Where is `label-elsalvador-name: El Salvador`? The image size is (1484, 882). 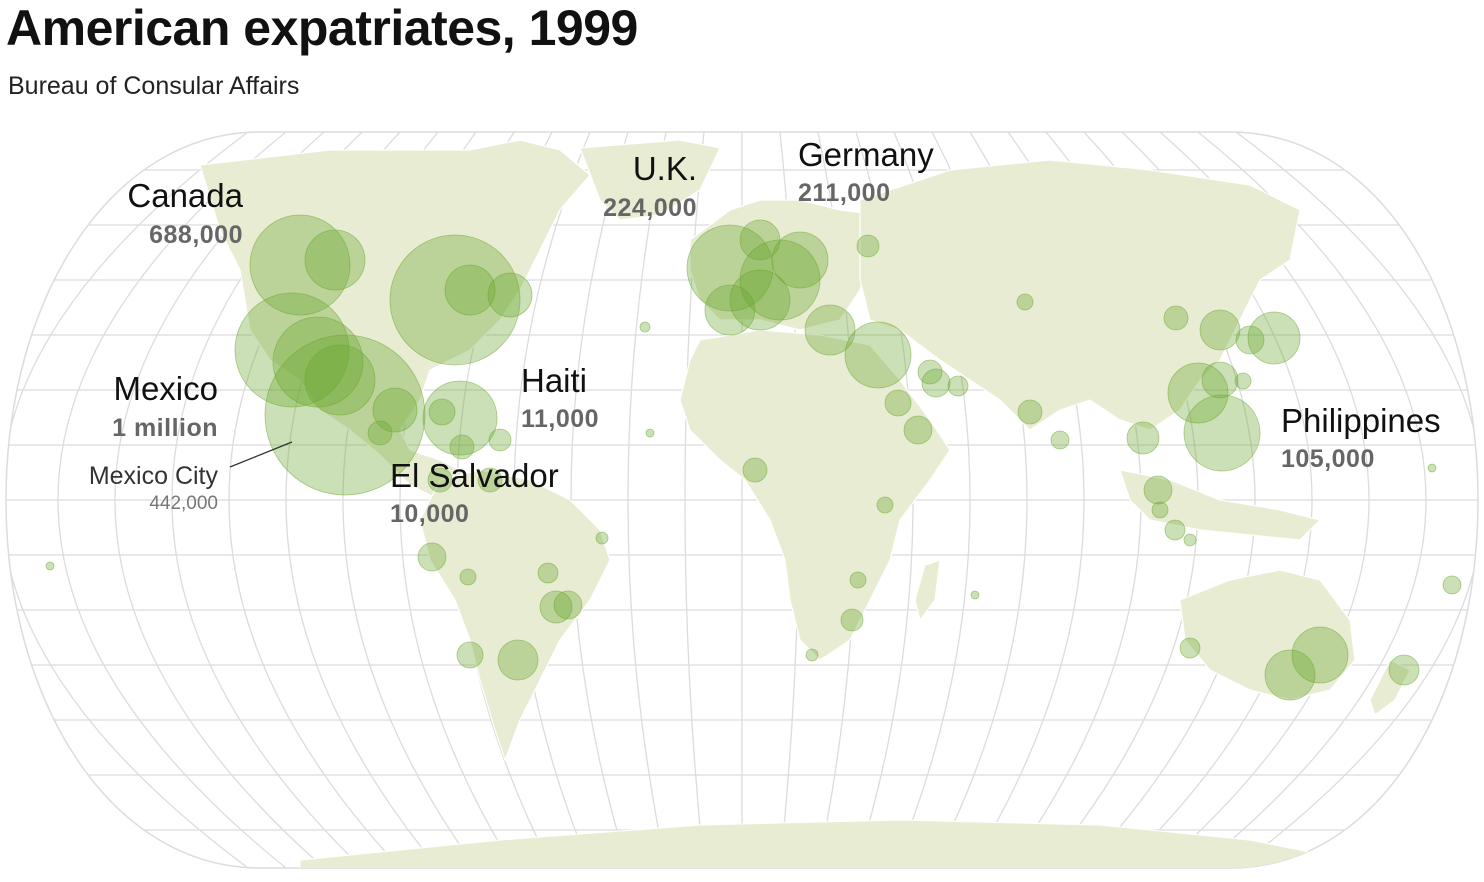
label-elsalvador-name: El Salvador is located at coordinates (474, 475).